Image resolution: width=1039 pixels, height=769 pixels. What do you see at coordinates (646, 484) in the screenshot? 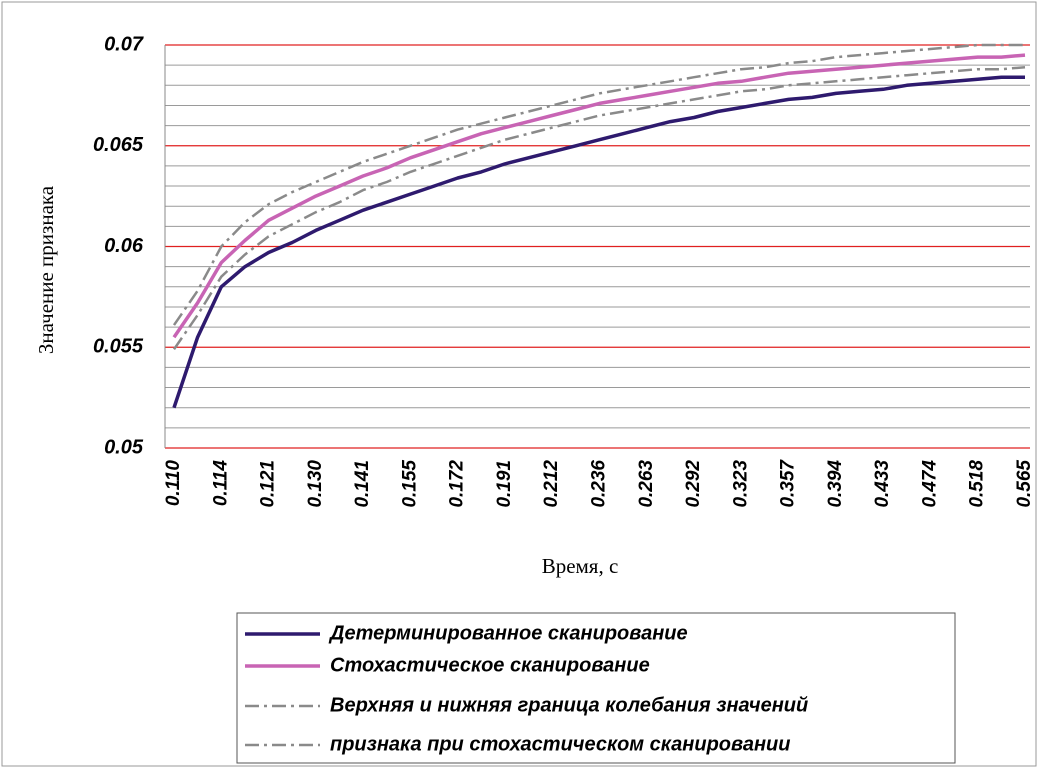
I see `x-tick-label: 0.263` at bounding box center [646, 484].